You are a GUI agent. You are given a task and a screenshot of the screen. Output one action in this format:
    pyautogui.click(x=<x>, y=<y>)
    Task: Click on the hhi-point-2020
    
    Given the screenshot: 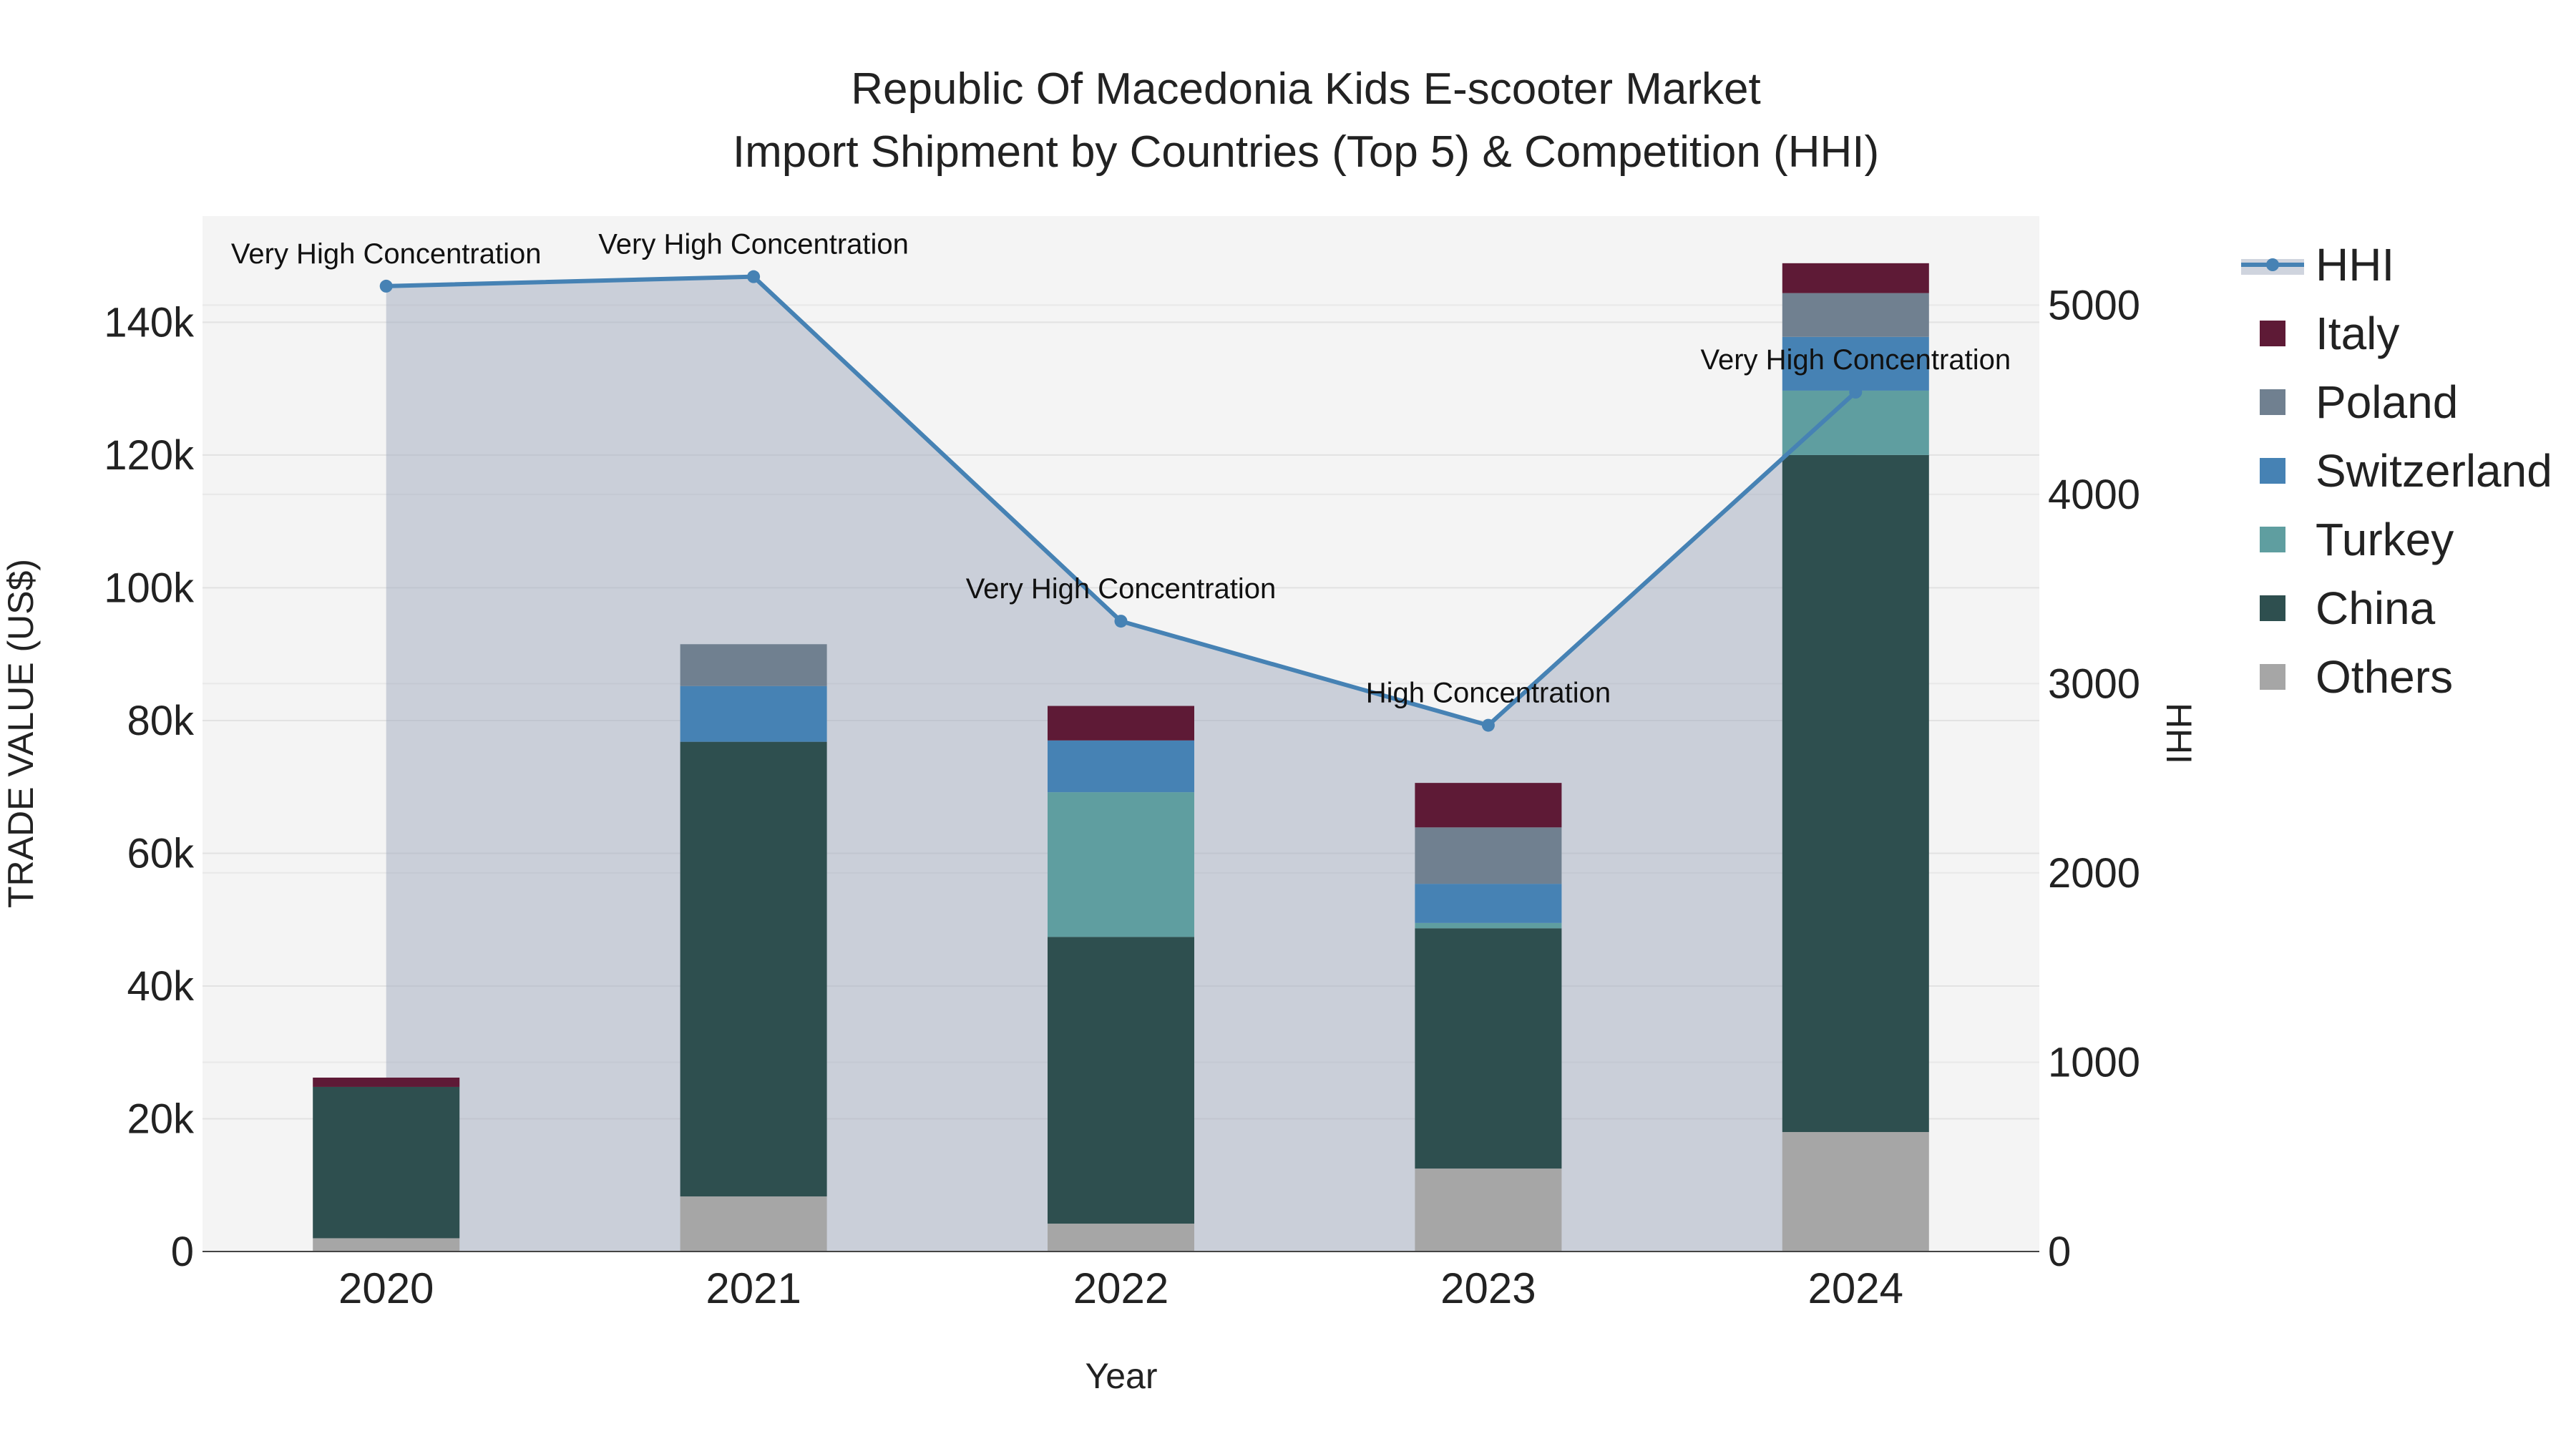 What is the action you would take?
    pyautogui.click(x=386, y=286)
    